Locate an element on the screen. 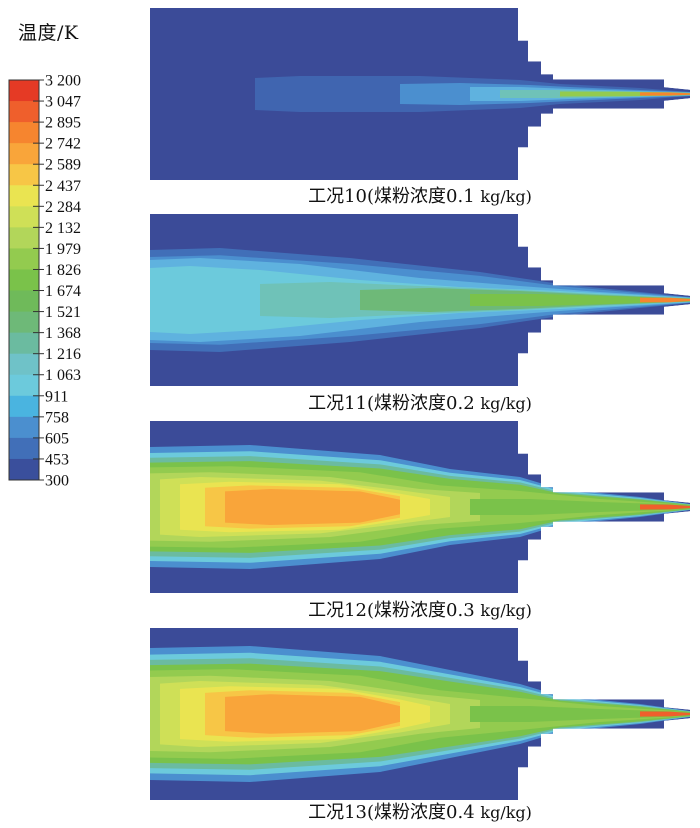  legend-title: 温度/K is located at coordinates (48, 33).